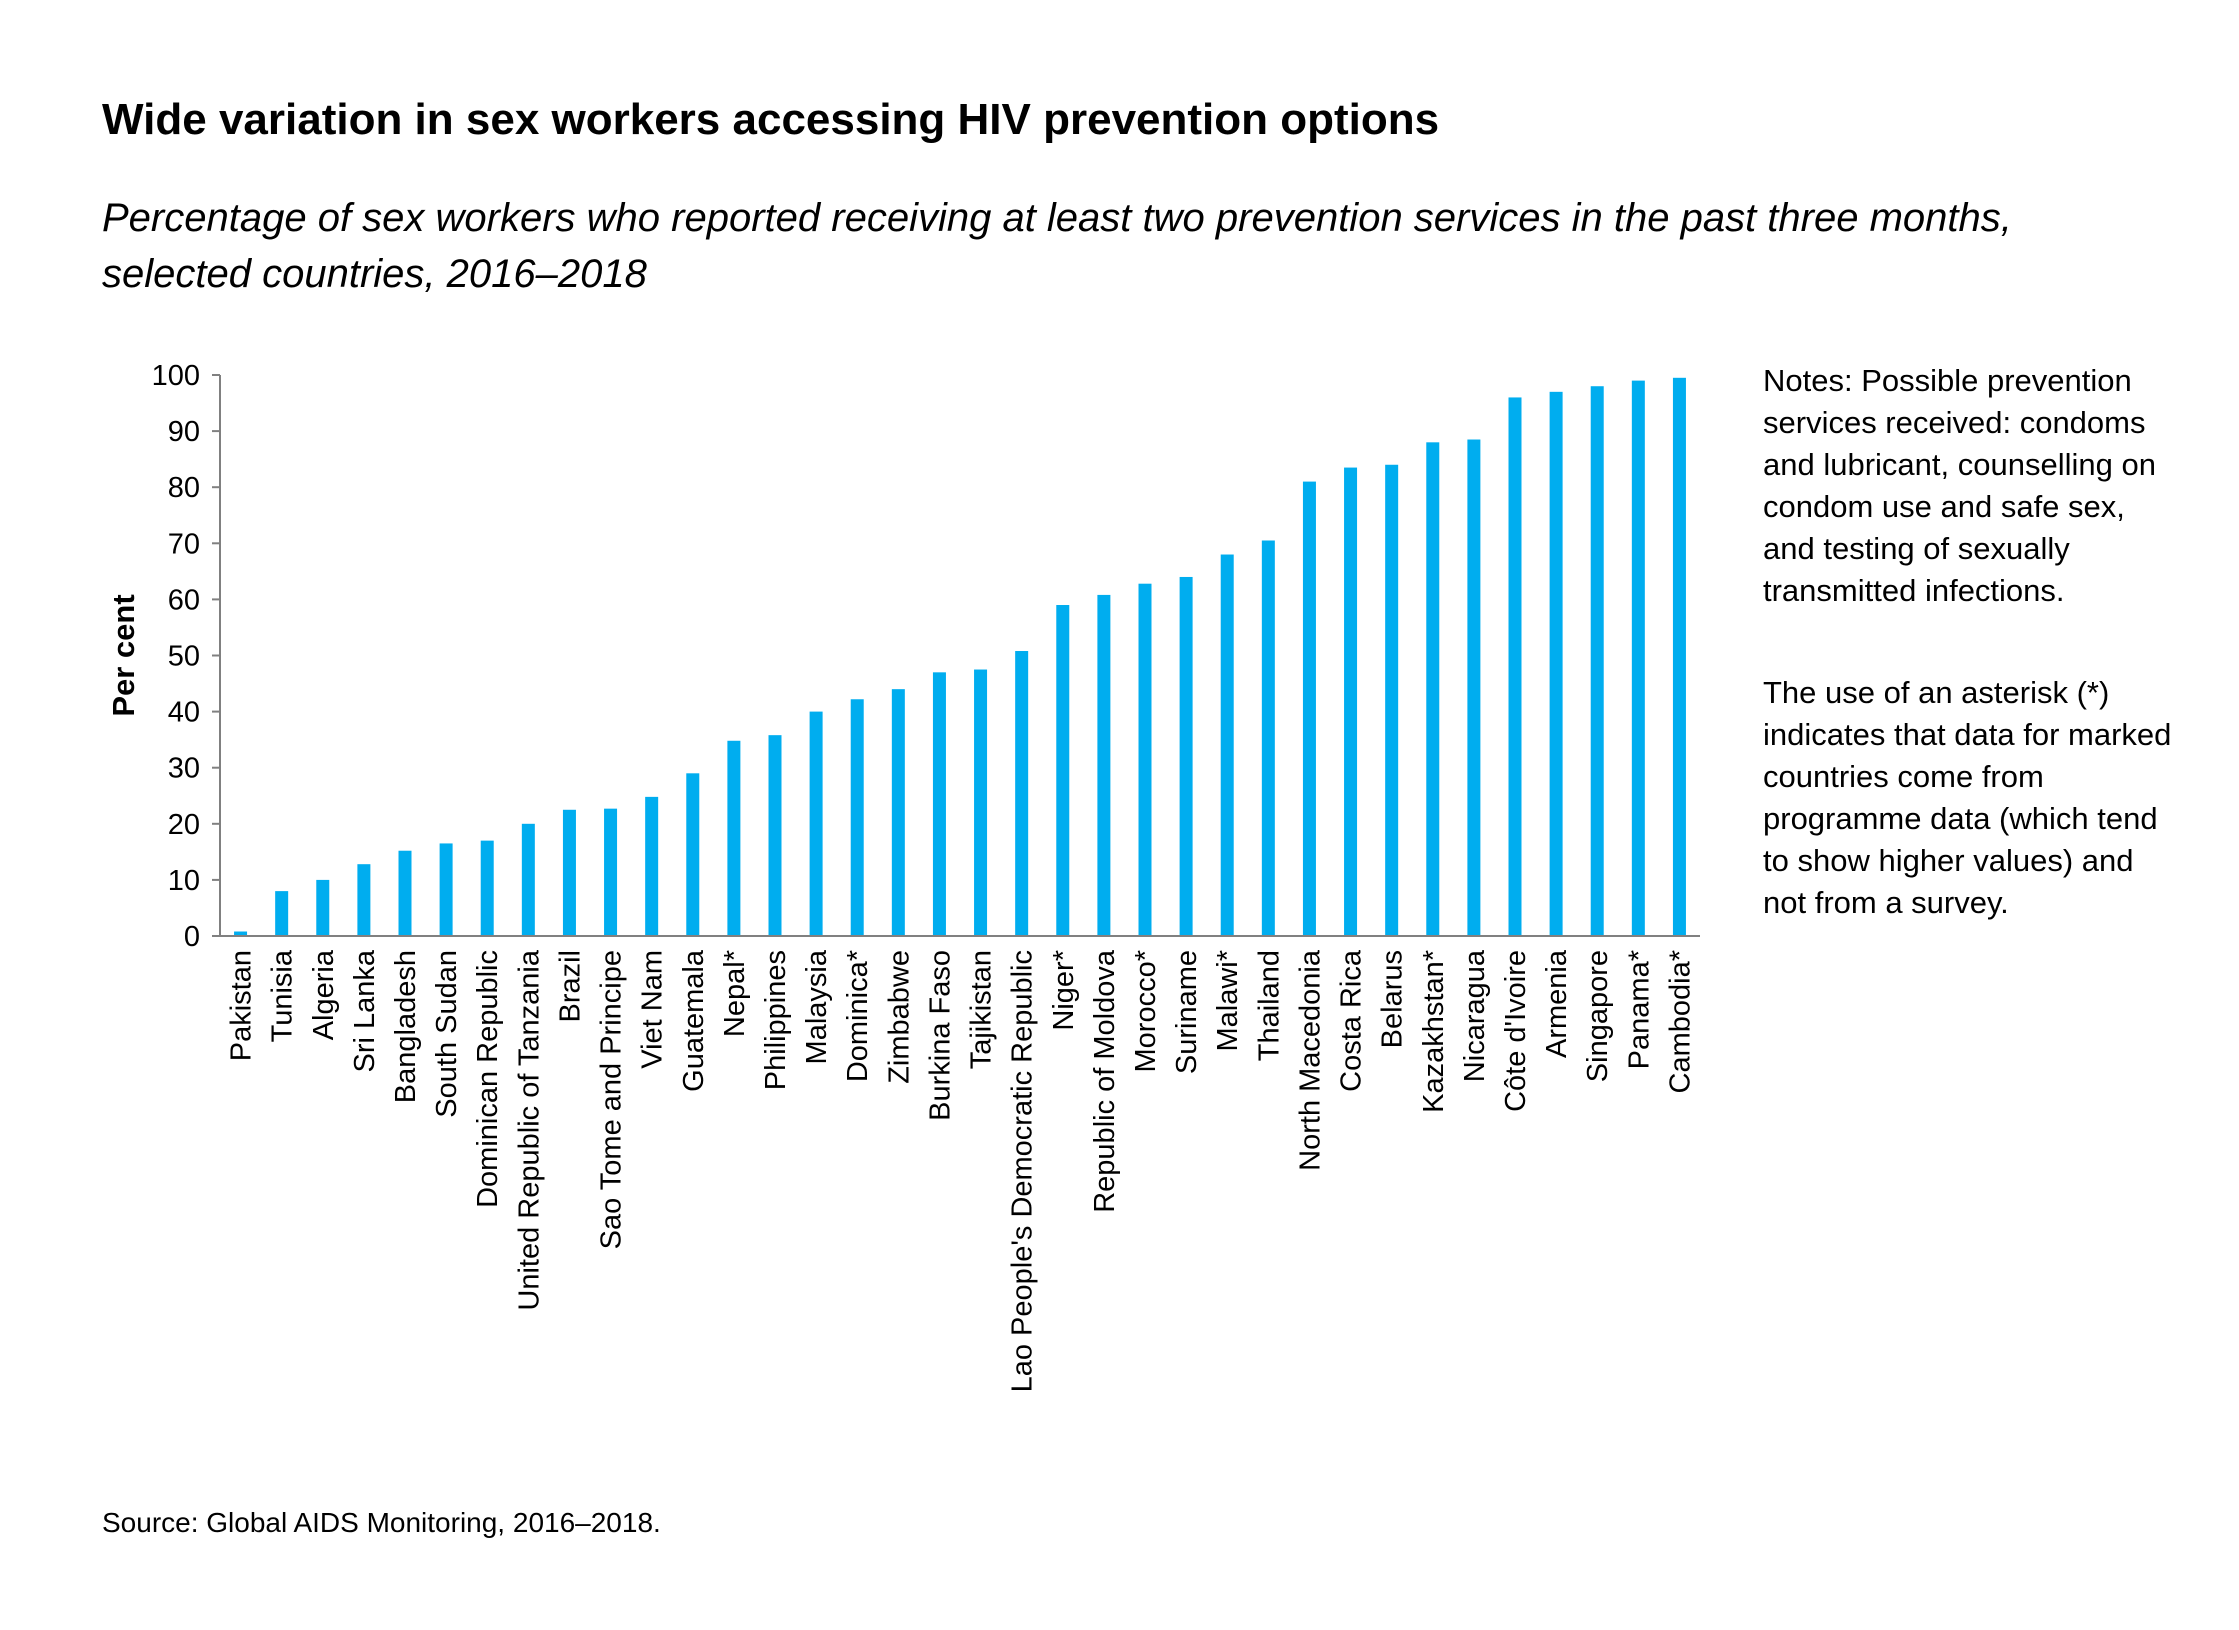 Image resolution: width=2239 pixels, height=1630 pixels. I want to click on x-category-label: Singapore, so click(1598, 1016).